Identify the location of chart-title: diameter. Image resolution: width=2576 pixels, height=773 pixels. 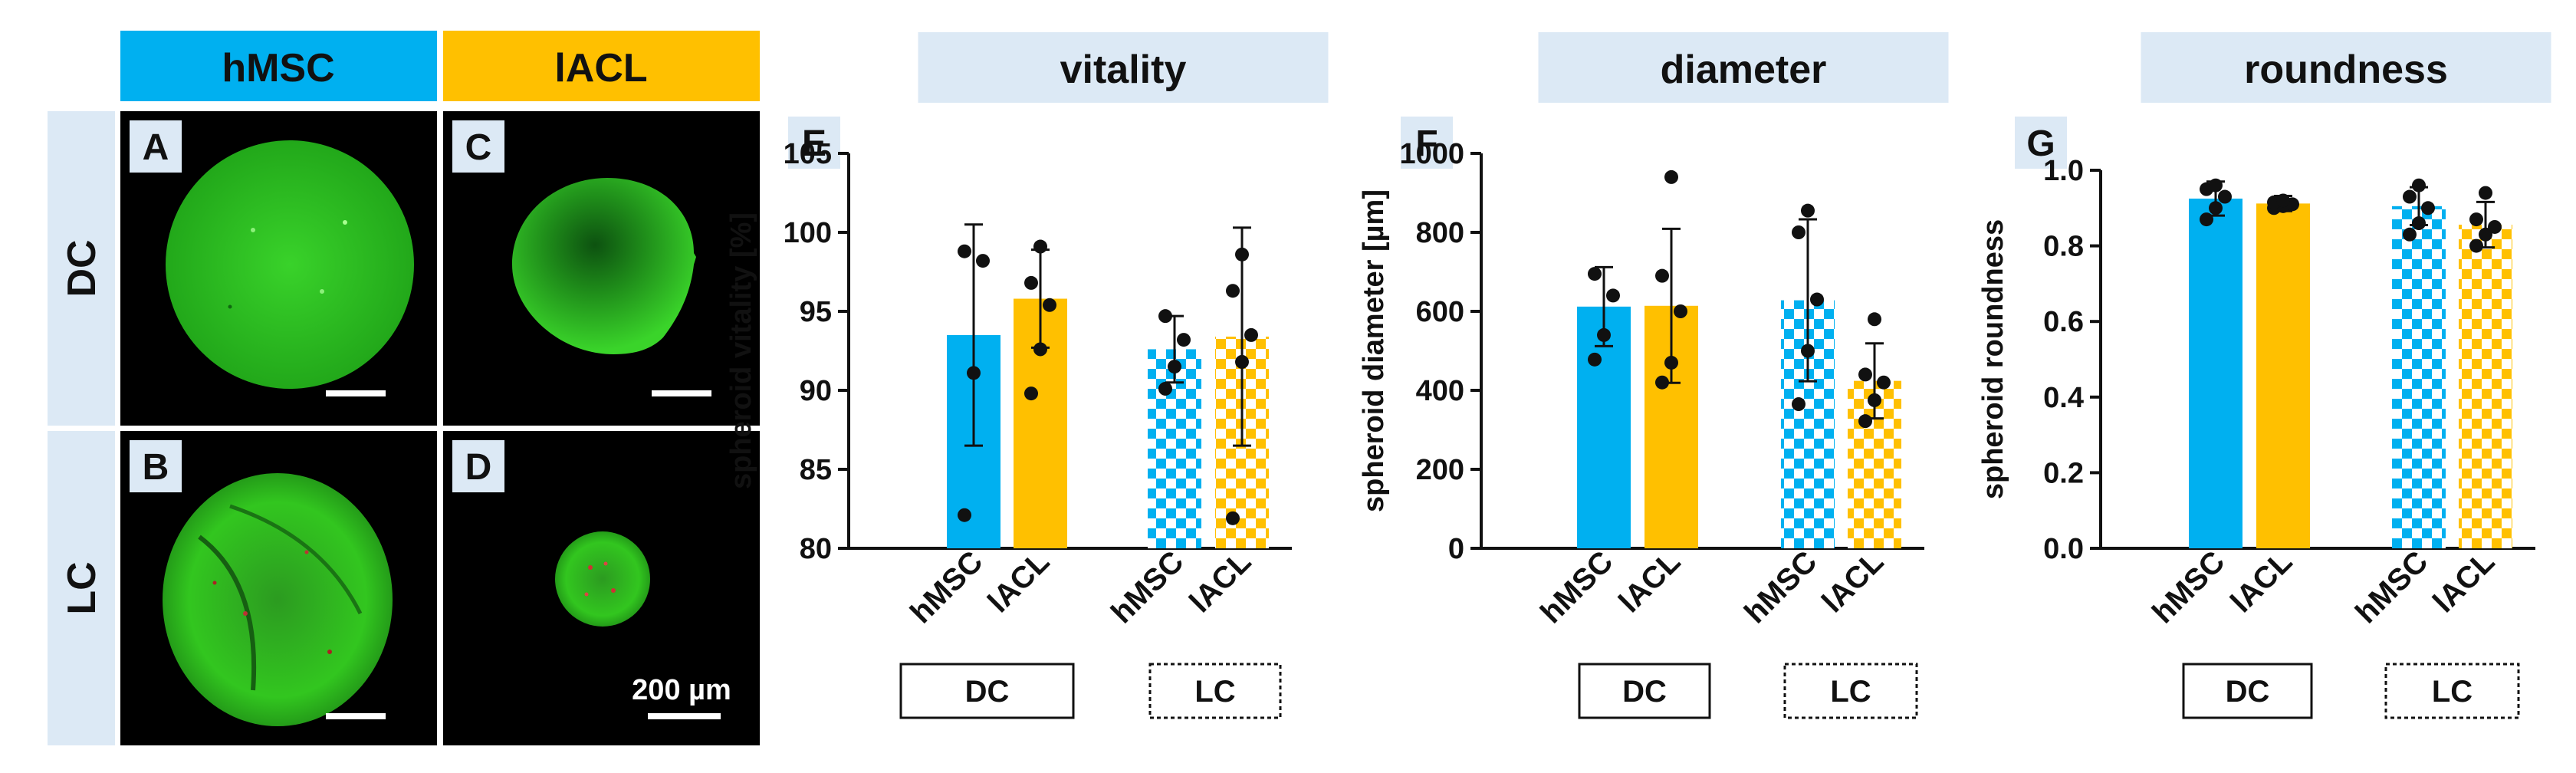
(1744, 70).